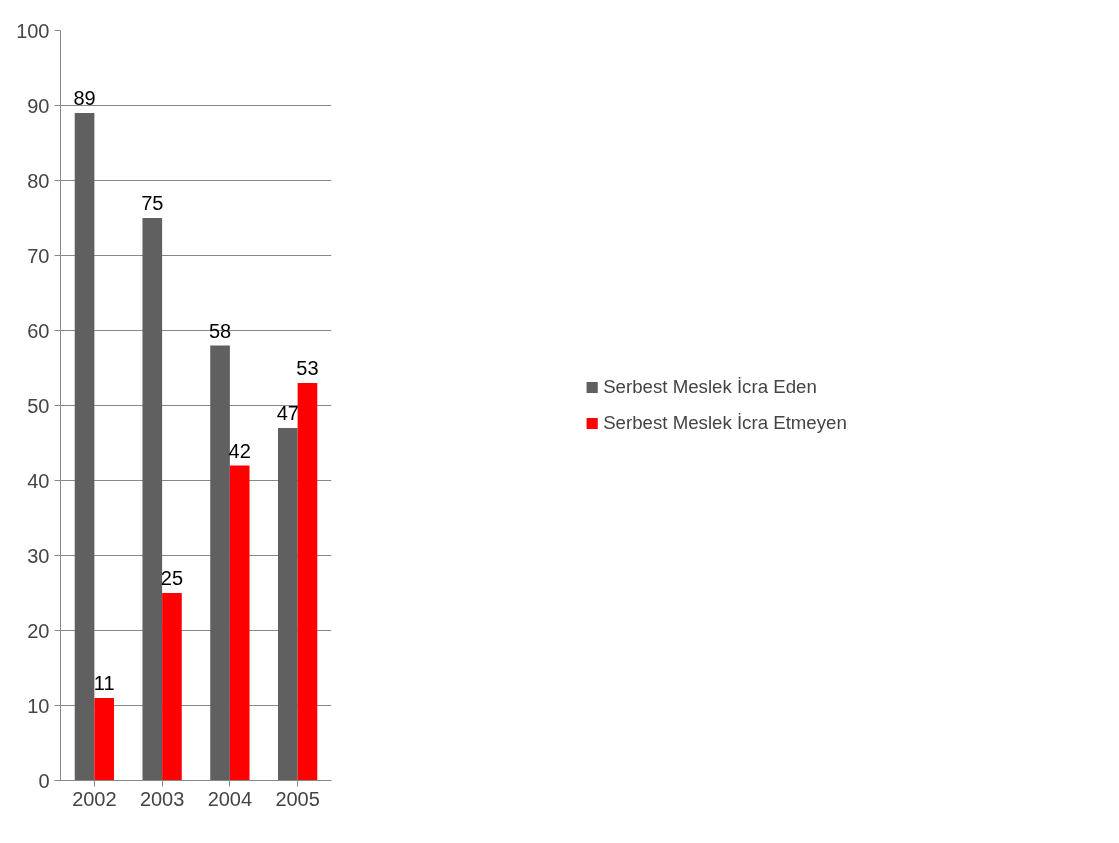 The image size is (1119, 843). I want to click on legend-label: Serbest Meslek İcra Etmeyen, so click(725, 423).